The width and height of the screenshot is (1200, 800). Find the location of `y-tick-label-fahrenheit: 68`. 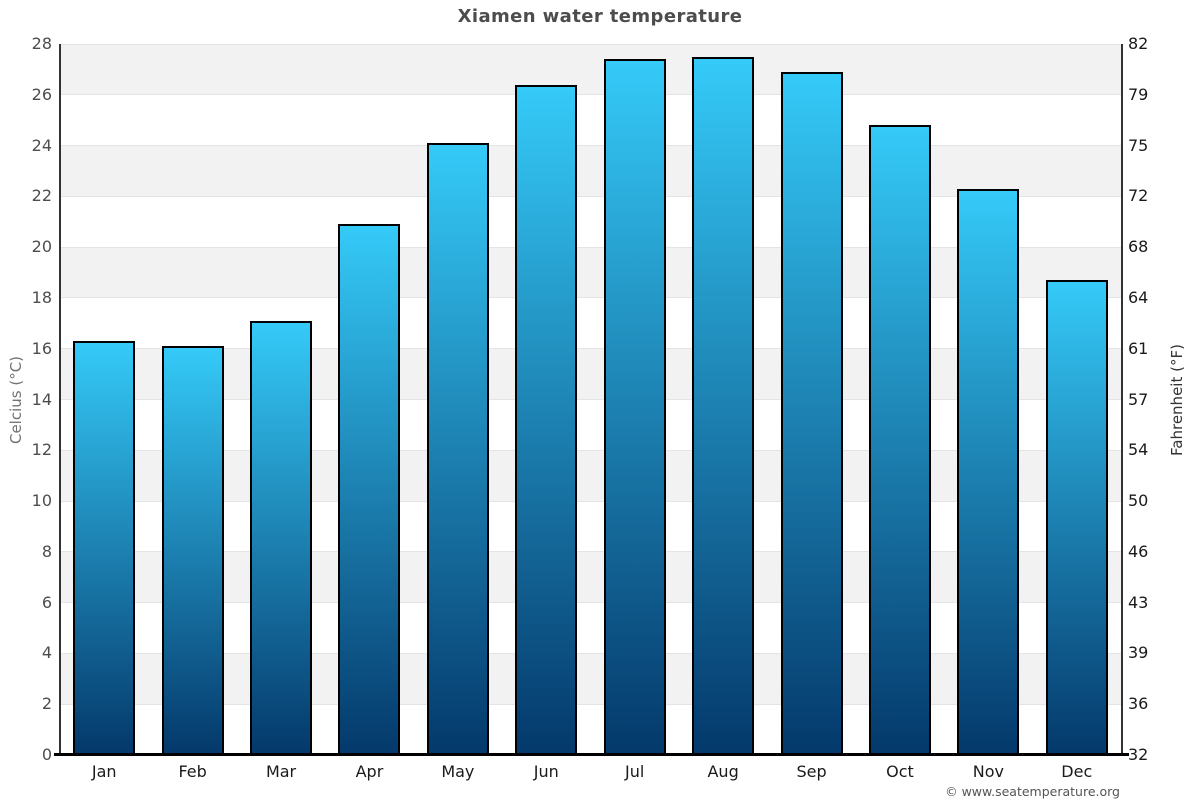

y-tick-label-fahrenheit: 68 is located at coordinates (1138, 247).